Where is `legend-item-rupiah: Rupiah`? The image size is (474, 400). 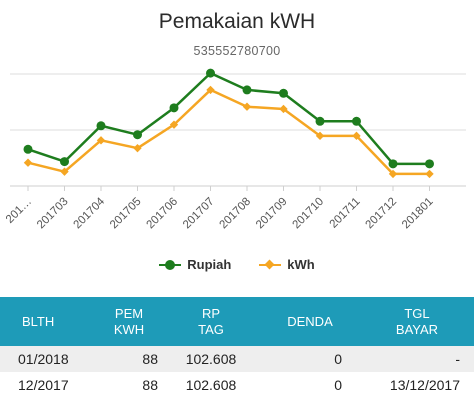 legend-item-rupiah: Rupiah is located at coordinates (195, 264).